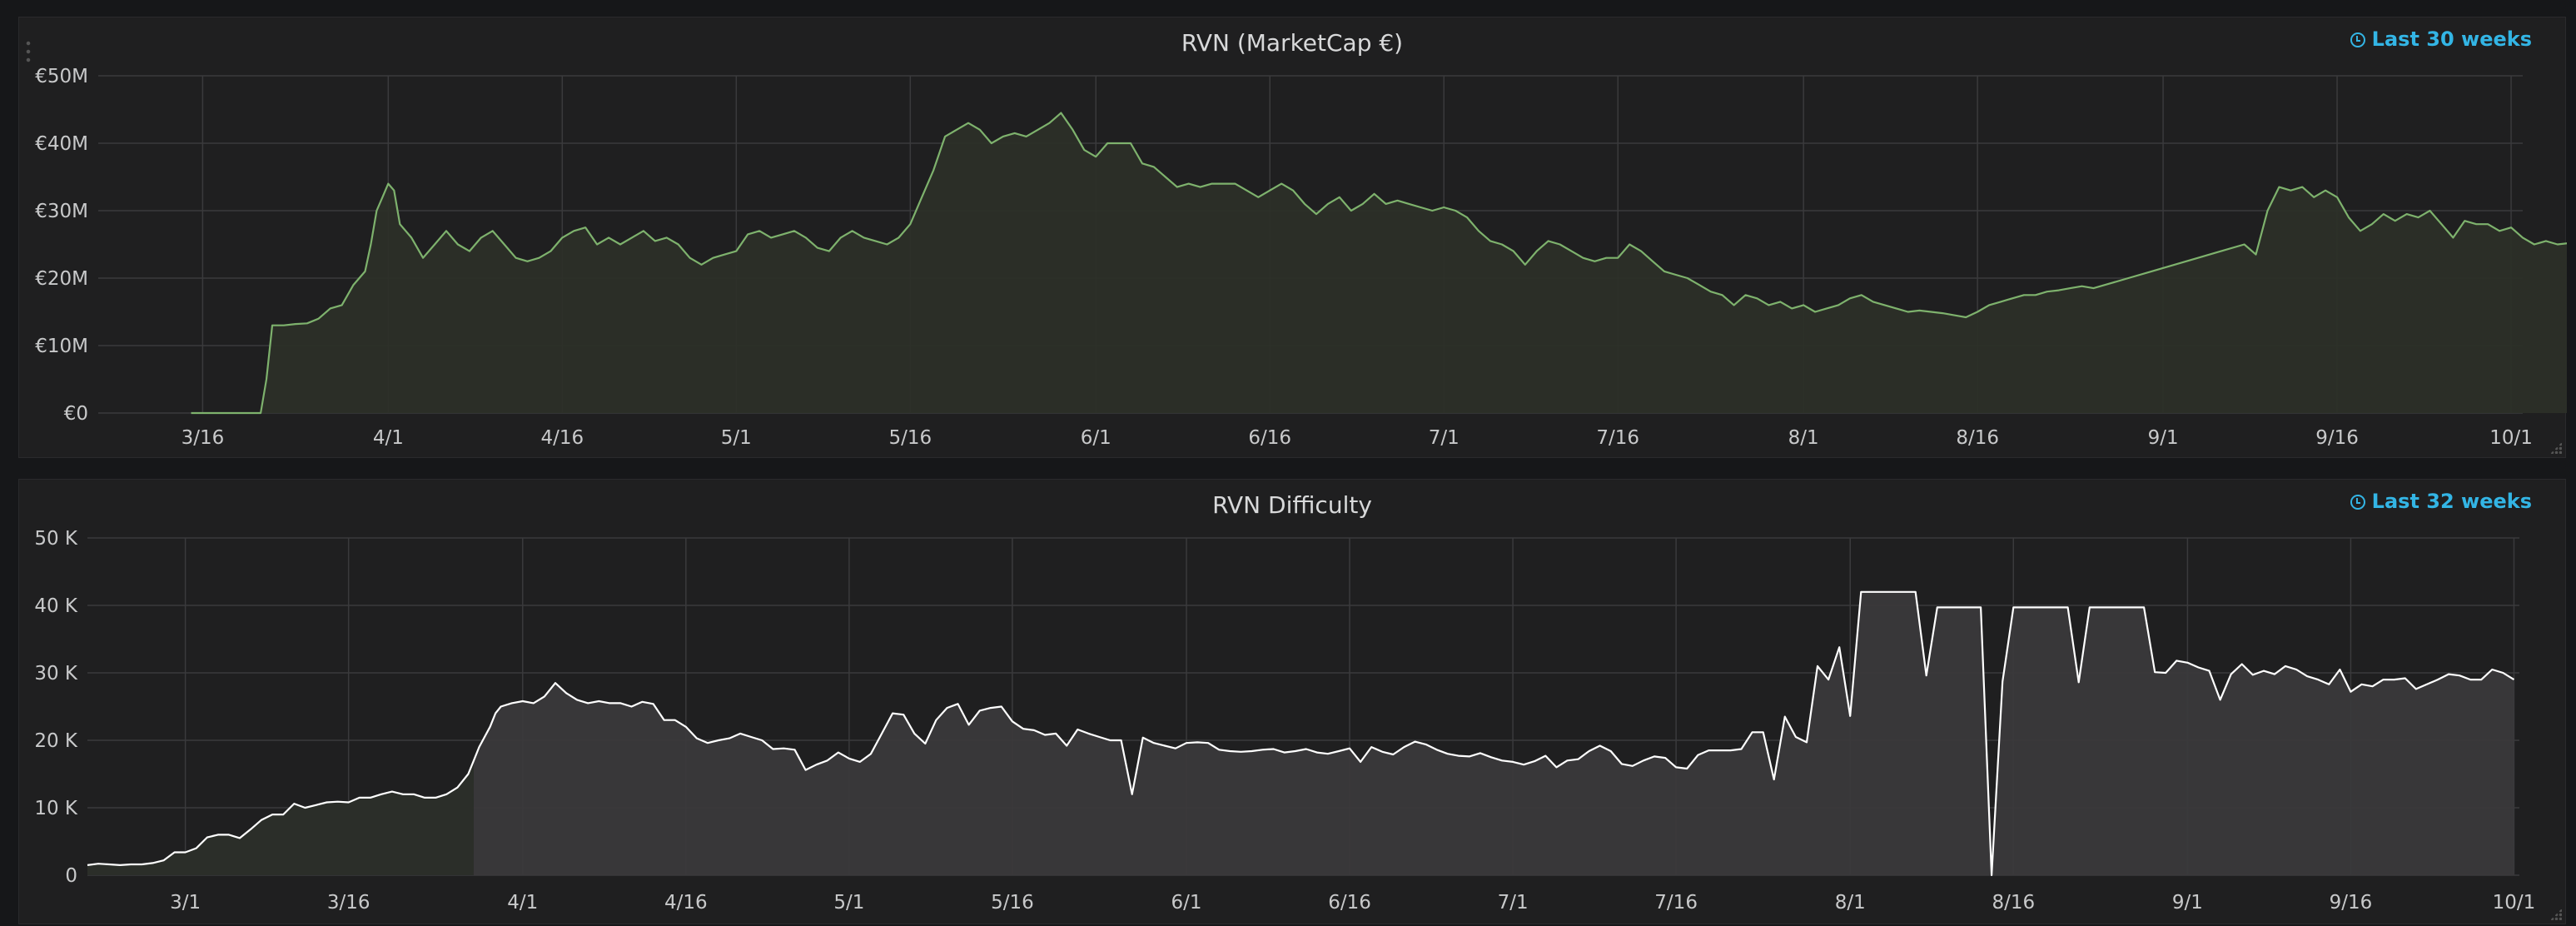 The image size is (2576, 926). I want to click on y-tick-label: 0, so click(71, 876).